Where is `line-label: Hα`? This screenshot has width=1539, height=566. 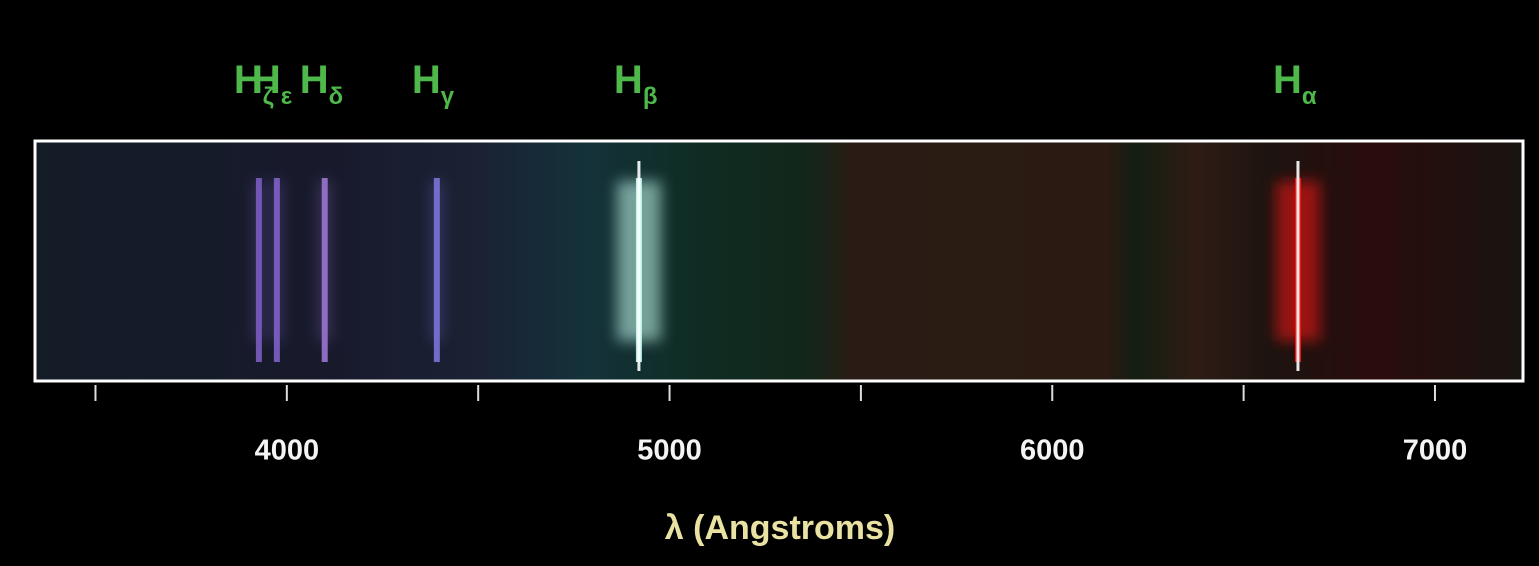
line-label: Hα is located at coordinates (1295, 84).